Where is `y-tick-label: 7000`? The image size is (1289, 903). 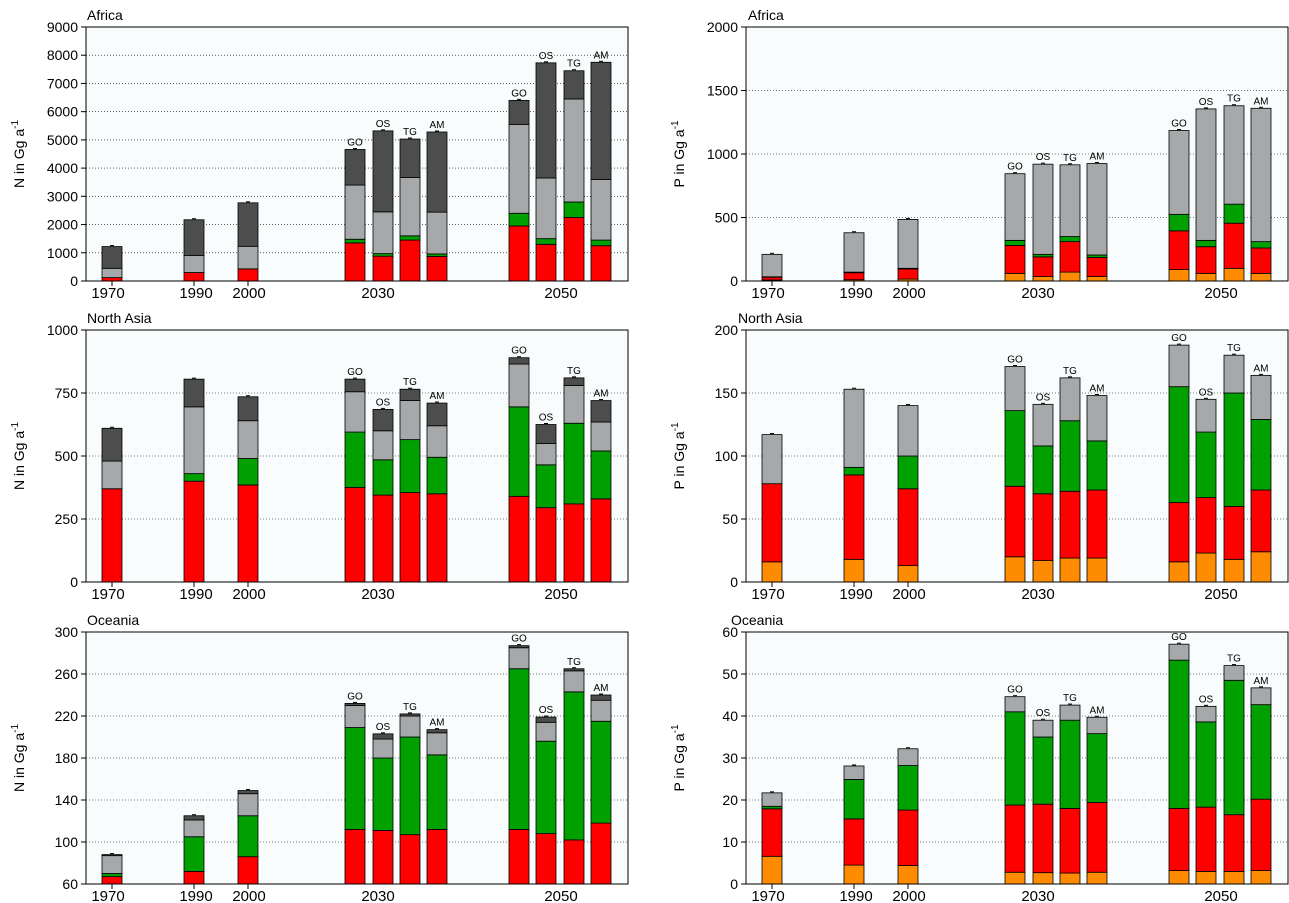 y-tick-label: 7000 is located at coordinates (62, 83).